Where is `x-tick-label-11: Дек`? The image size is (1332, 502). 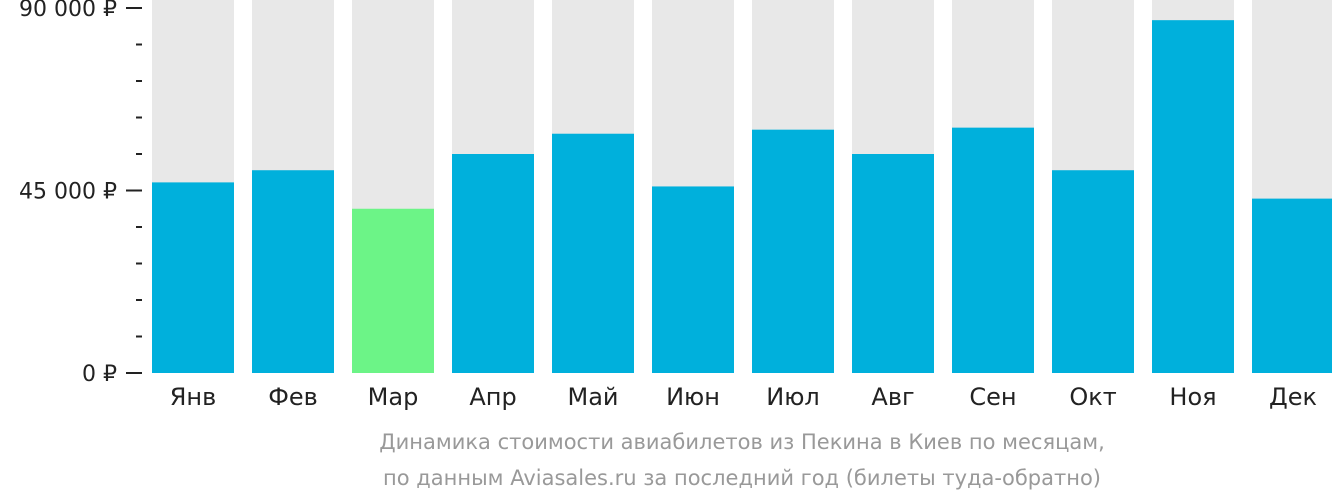
x-tick-label-11: Дек is located at coordinates (1293, 397).